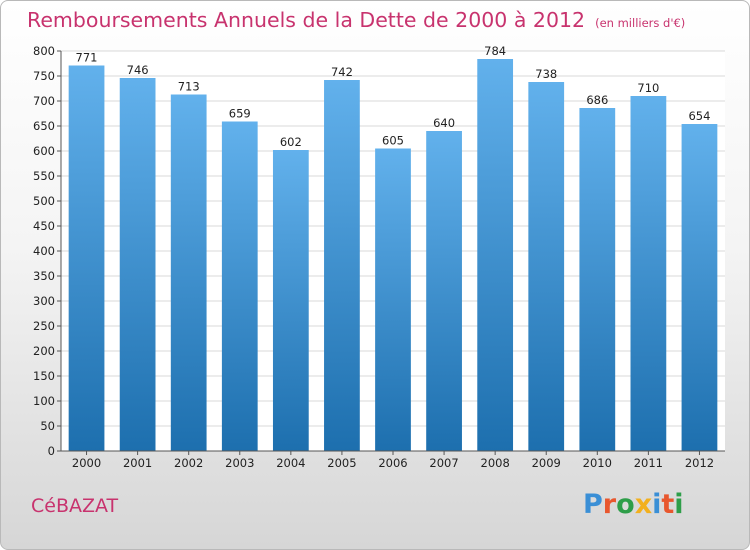 This screenshot has width=750, height=550. Describe the element at coordinates (44, 276) in the screenshot. I see `y-tick-label: 350` at that location.